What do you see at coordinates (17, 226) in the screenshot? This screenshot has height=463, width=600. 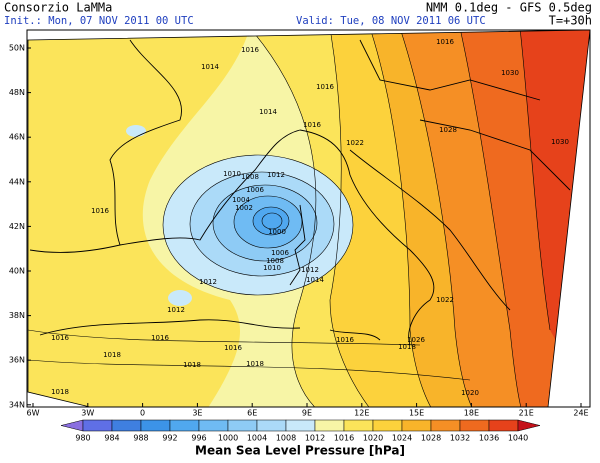 I see `lat-label: 42N` at bounding box center [17, 226].